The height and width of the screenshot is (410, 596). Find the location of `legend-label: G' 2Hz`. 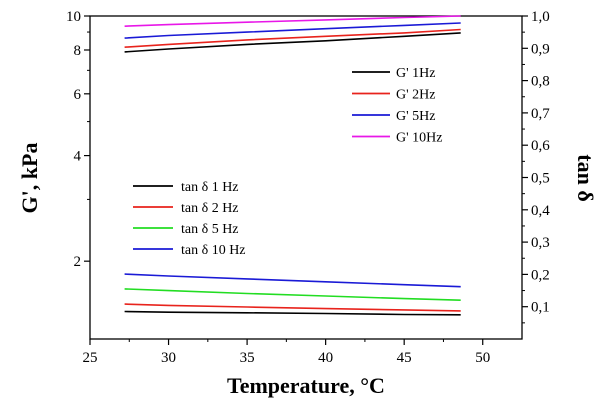

legend-label: G' 2Hz is located at coordinates (415, 95).